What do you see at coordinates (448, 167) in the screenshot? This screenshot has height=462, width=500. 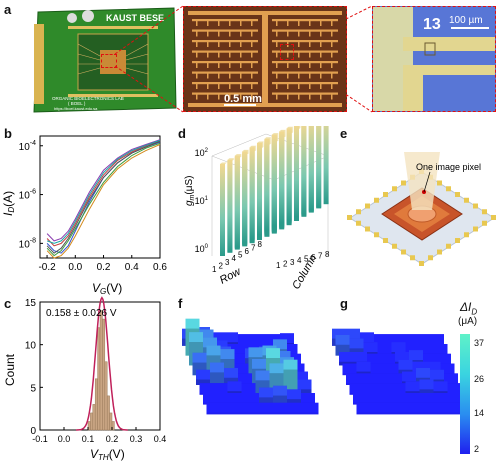 I see `image-pixel-callout: One image pixel` at bounding box center [448, 167].